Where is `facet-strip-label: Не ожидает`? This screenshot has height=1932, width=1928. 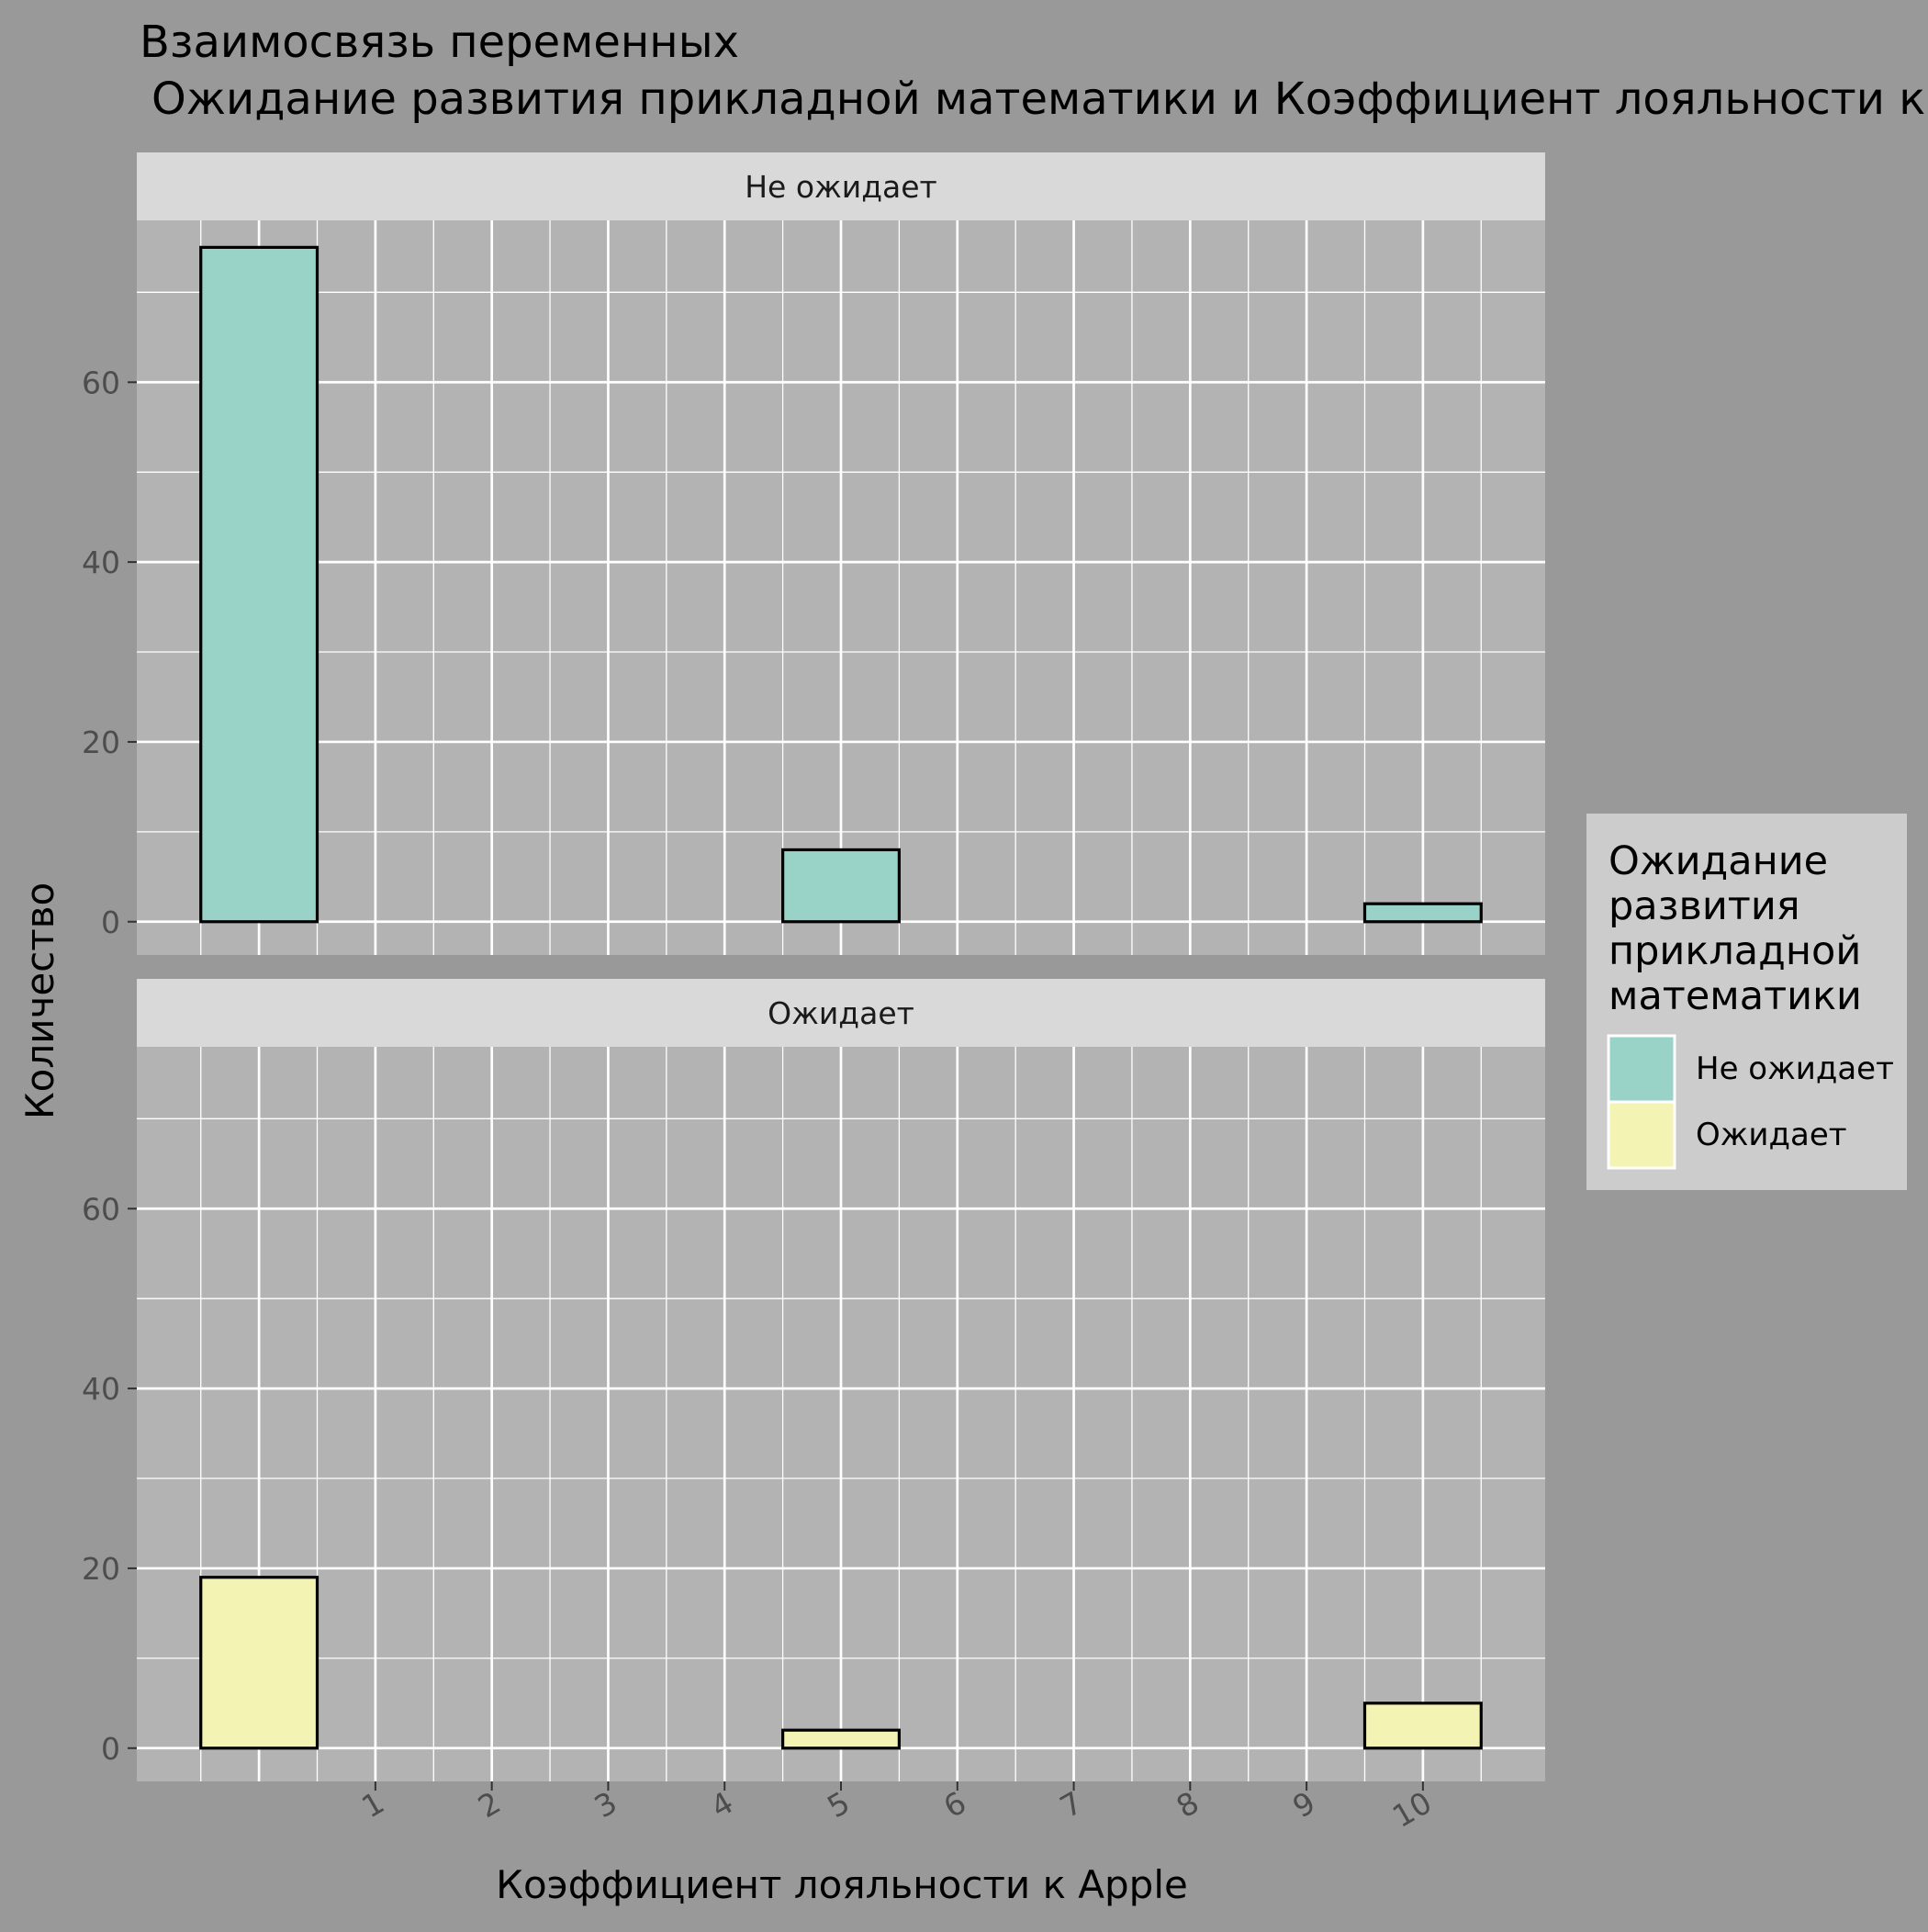
facet-strip-label: Не ожидает is located at coordinates (841, 187).